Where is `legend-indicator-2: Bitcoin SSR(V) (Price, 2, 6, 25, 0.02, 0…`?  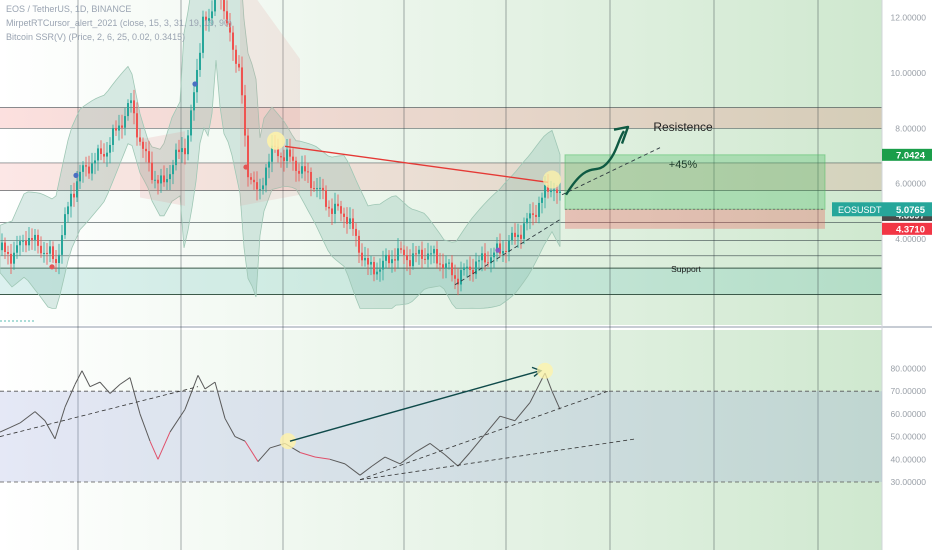
legend-indicator-2: Bitcoin SSR(V) (Price, 2, 6, 25, 0.02, 0… is located at coordinates (96, 37).